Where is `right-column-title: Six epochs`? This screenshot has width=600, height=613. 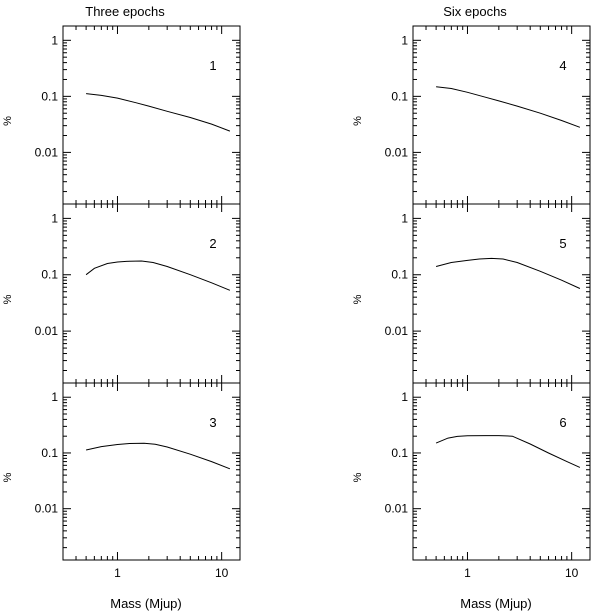 right-column-title: Six epochs is located at coordinates (475, 11).